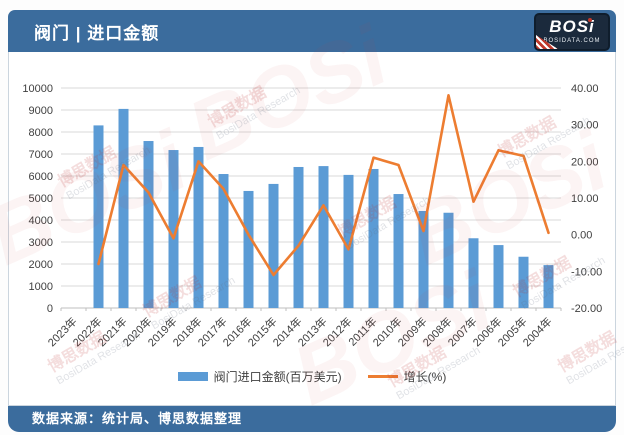 The height and width of the screenshot is (435, 624). I want to click on bar-2015年, so click(273, 245).